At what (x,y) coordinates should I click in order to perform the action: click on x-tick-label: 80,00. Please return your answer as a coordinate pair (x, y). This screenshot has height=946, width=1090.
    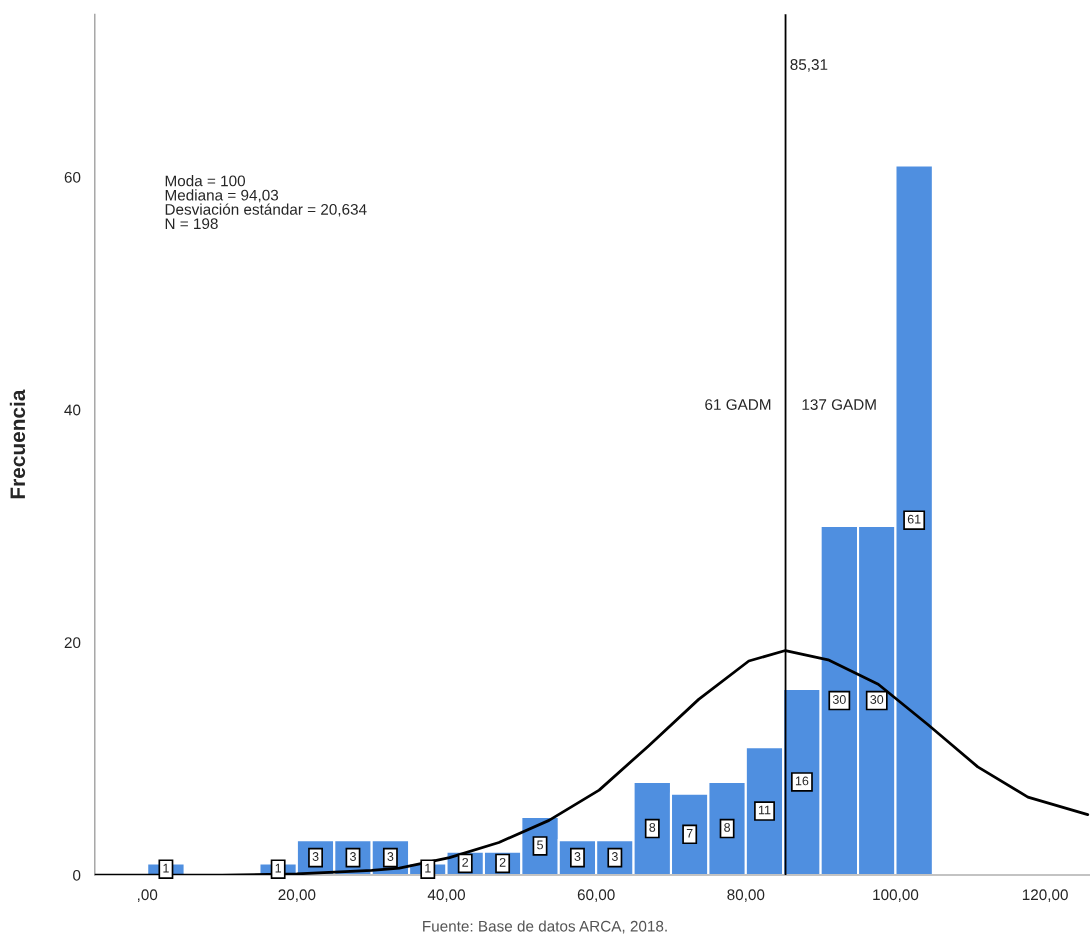
    Looking at the image, I should click on (746, 895).